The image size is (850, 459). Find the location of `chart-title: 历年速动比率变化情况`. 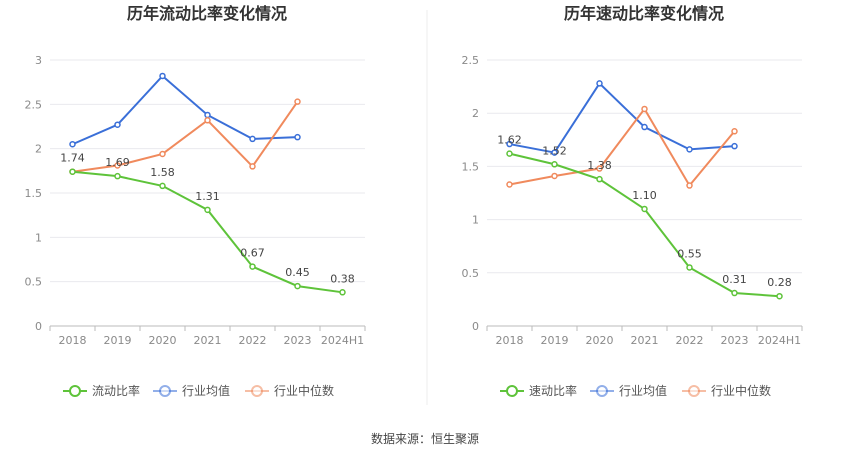

chart-title: 历年速动比率变化情况 is located at coordinates (644, 13).